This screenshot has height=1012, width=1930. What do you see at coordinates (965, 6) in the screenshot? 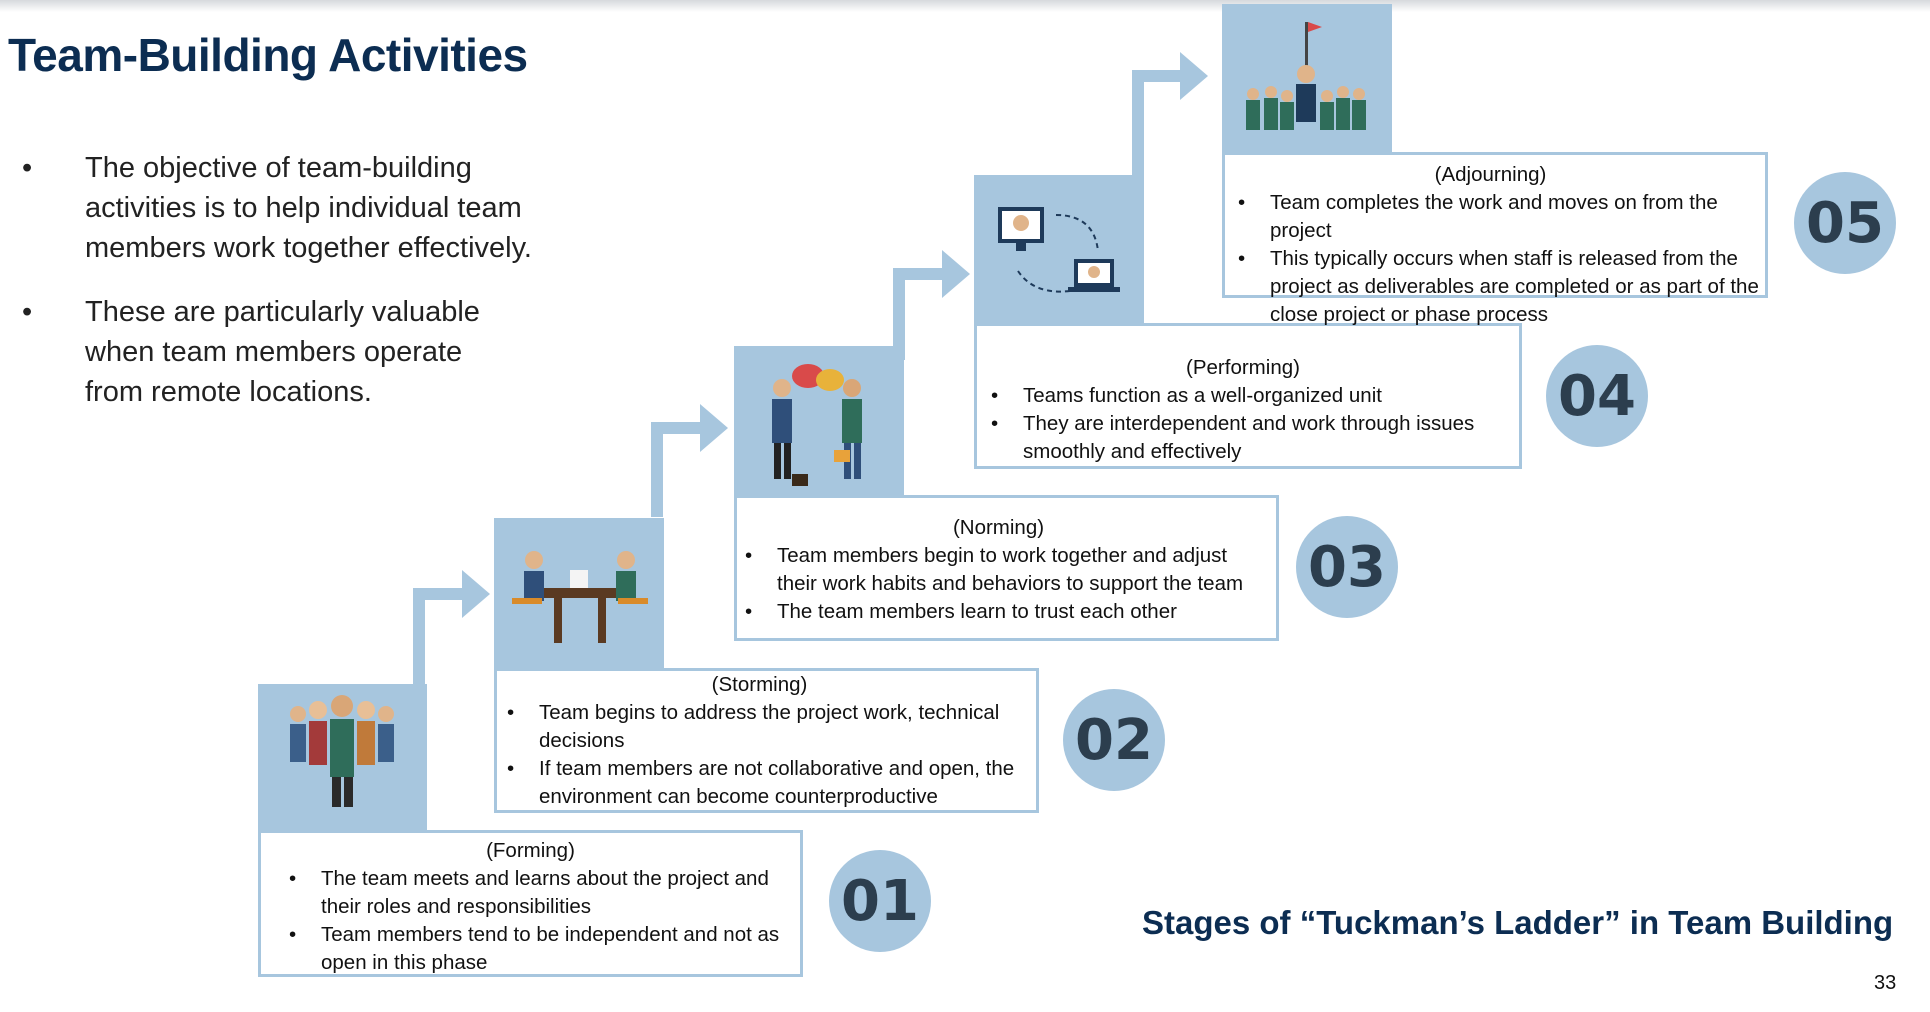
I see `top-shadow-bar` at bounding box center [965, 6].